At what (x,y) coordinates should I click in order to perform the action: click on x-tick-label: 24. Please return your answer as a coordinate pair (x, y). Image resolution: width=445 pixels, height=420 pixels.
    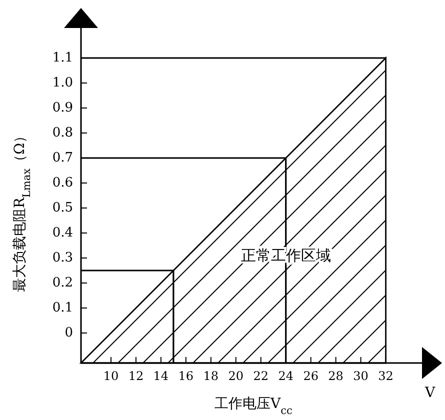
    Looking at the image, I should click on (286, 376).